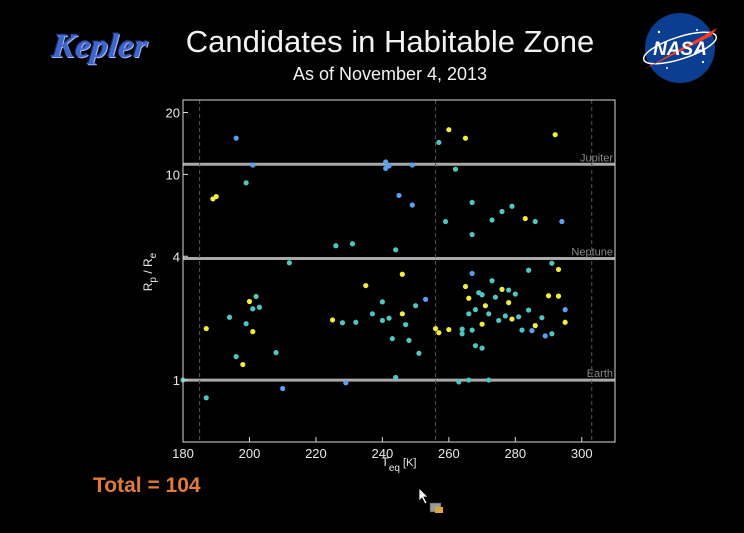 The image size is (744, 533). What do you see at coordinates (176, 256) in the screenshot?
I see `y-tick-label: 4` at bounding box center [176, 256].